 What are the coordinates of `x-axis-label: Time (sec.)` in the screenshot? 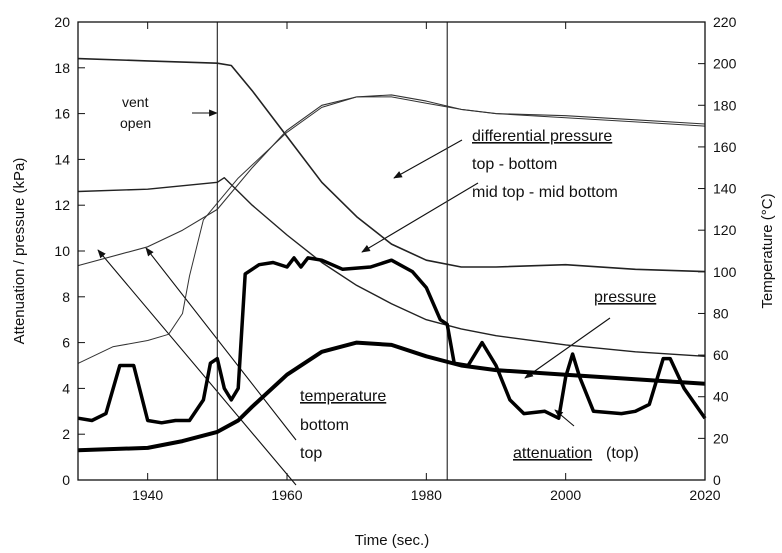 It's located at (392, 540).